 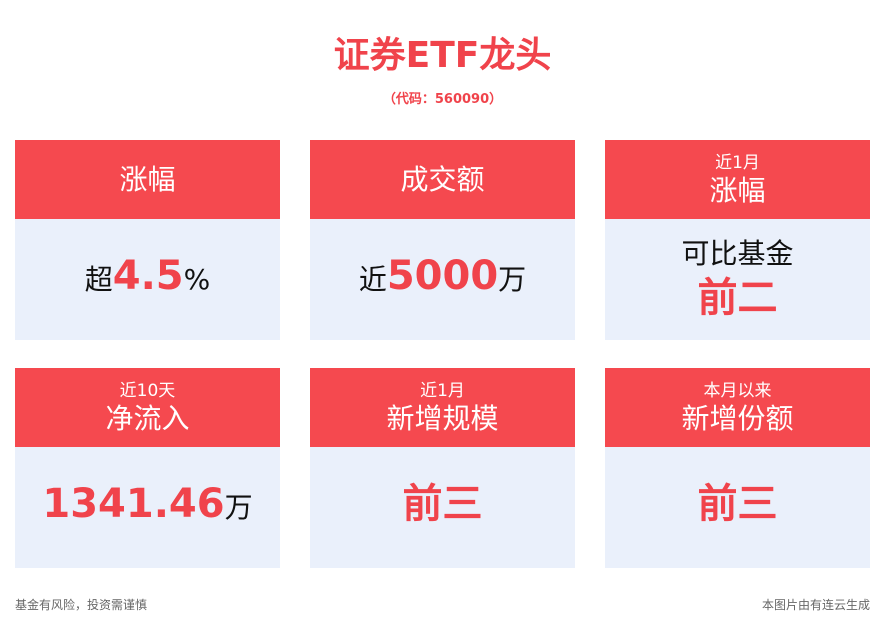 I want to click on card-line: 可比基金, so click(x=737, y=256).